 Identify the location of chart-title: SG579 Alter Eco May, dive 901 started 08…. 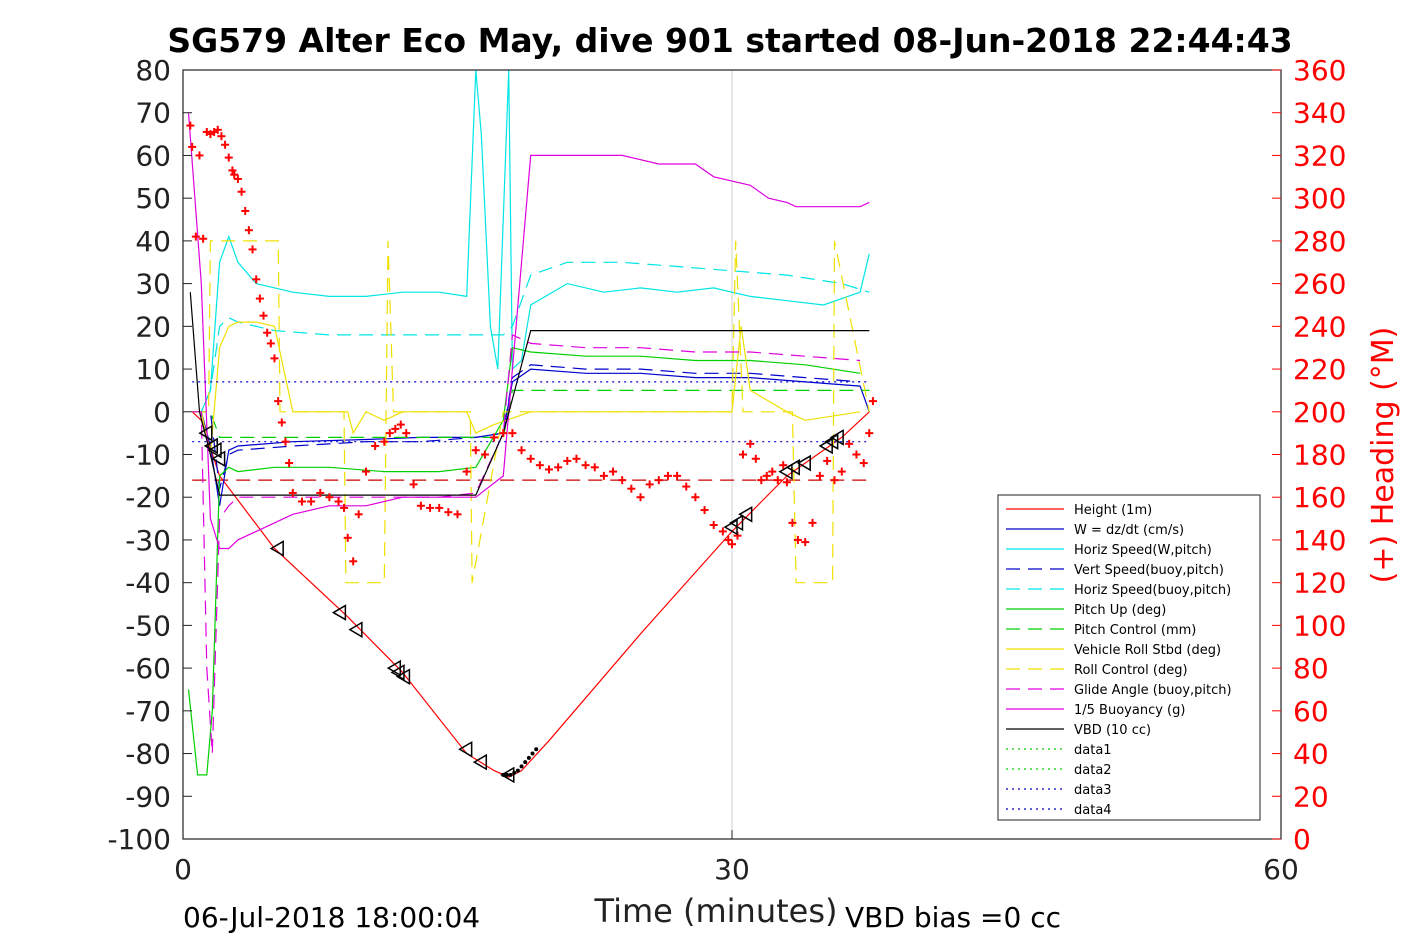
(729, 40).